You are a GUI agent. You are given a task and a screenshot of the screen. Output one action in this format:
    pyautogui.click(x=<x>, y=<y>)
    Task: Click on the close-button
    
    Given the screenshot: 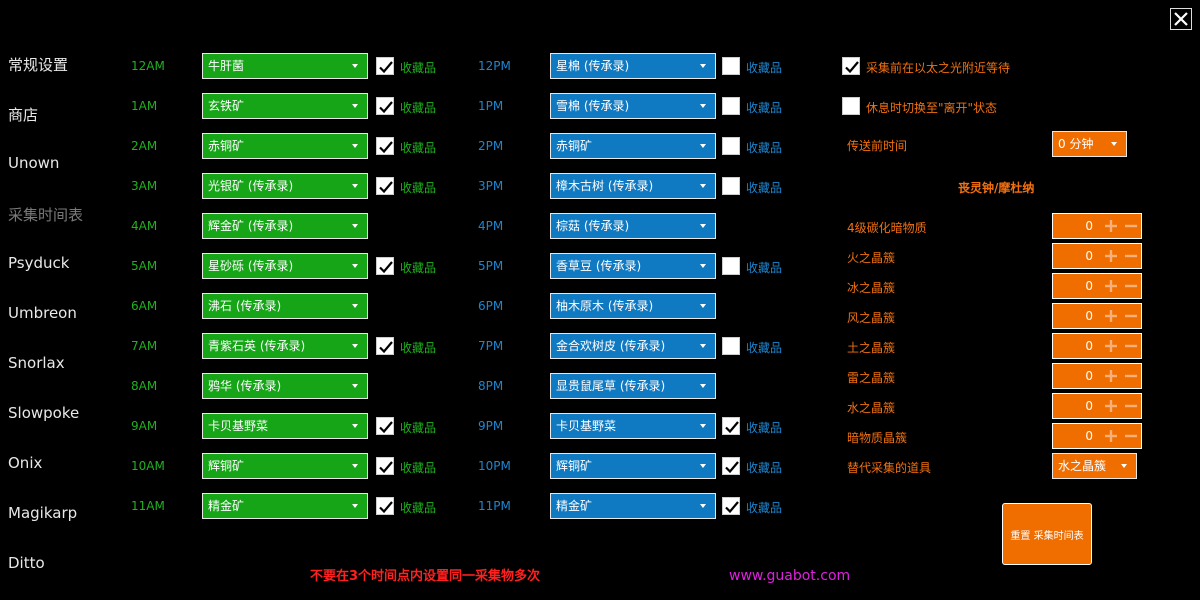 What is the action you would take?
    pyautogui.click(x=1181, y=19)
    